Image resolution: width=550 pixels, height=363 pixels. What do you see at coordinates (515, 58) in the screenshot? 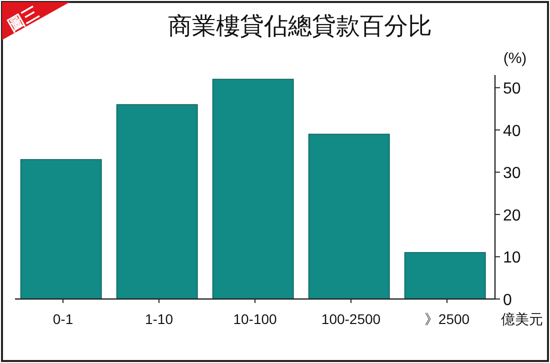
I see `y-axis-title: (%)` at bounding box center [515, 58].